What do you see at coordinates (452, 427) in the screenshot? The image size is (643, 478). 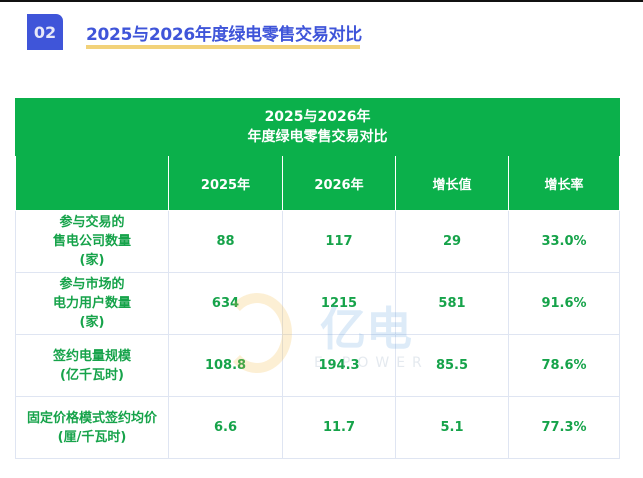 I see `value-growth: 5.1` at bounding box center [452, 427].